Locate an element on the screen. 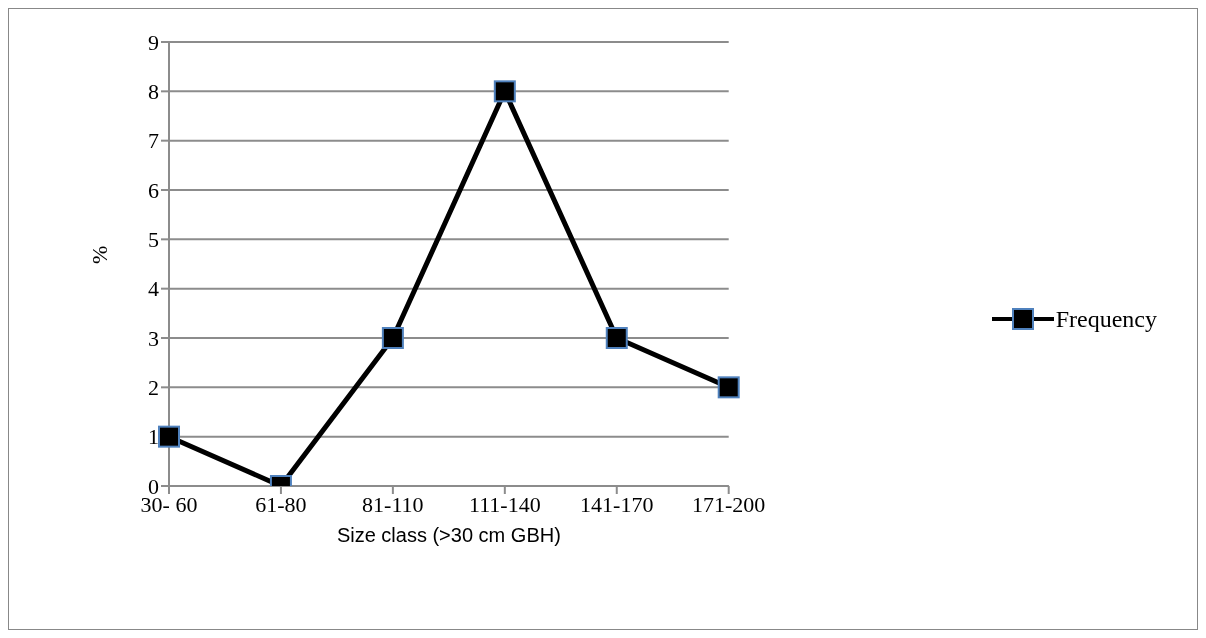 This screenshot has height=638, width=1206. y-tick-label: 6 is located at coordinates (153, 190).